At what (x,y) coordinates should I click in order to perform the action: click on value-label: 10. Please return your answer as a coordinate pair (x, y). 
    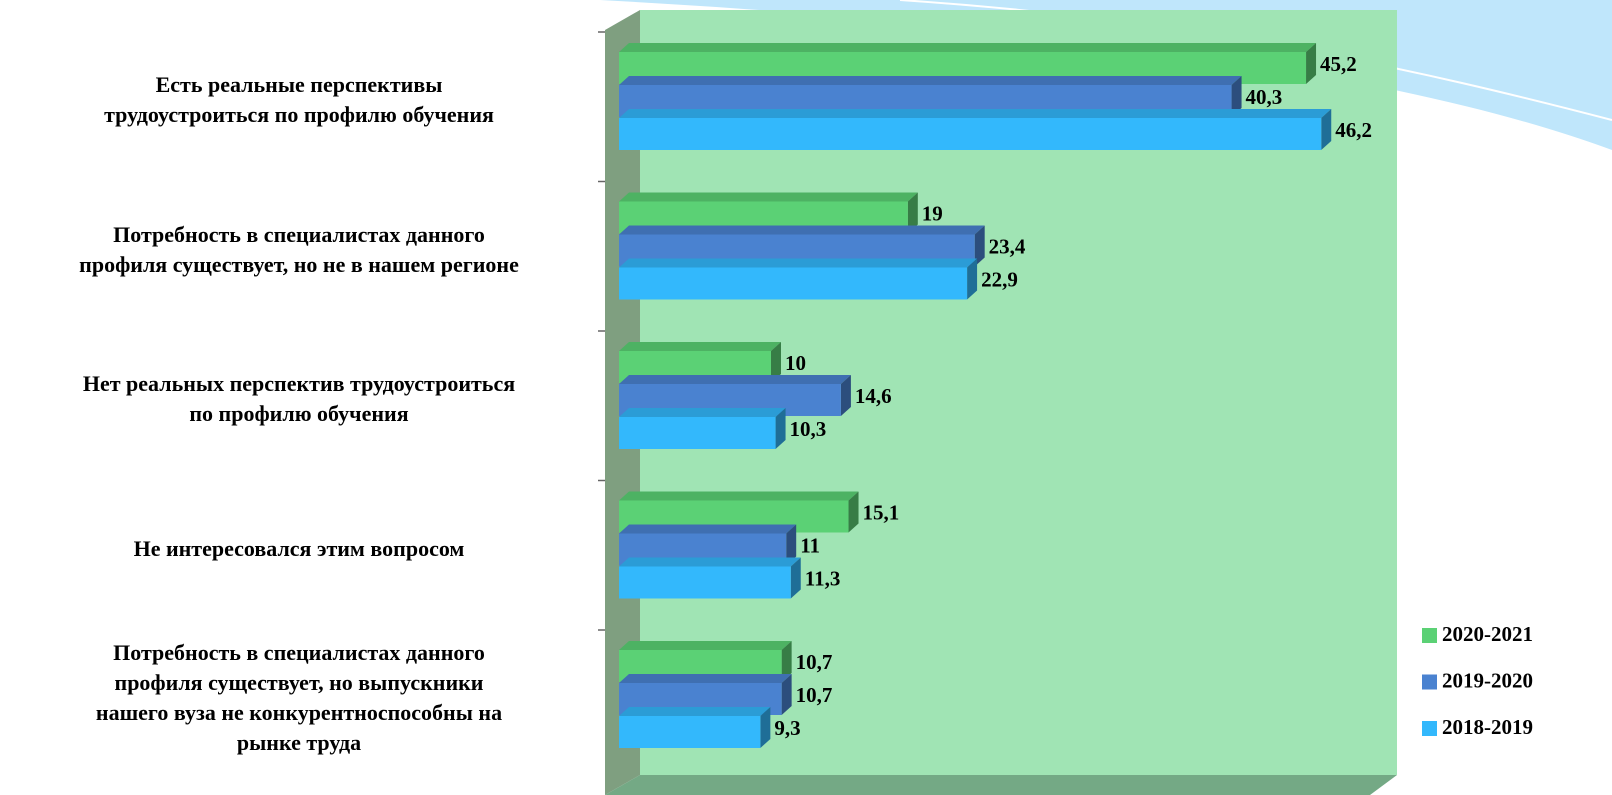
    Looking at the image, I should click on (795, 363).